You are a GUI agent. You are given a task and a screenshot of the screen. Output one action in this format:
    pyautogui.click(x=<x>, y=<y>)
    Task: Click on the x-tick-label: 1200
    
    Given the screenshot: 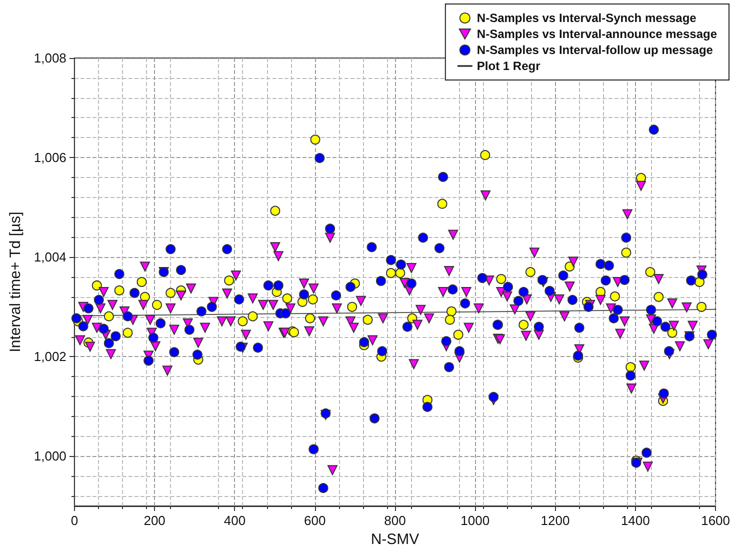 What is the action you would take?
    pyautogui.click(x=555, y=520)
    